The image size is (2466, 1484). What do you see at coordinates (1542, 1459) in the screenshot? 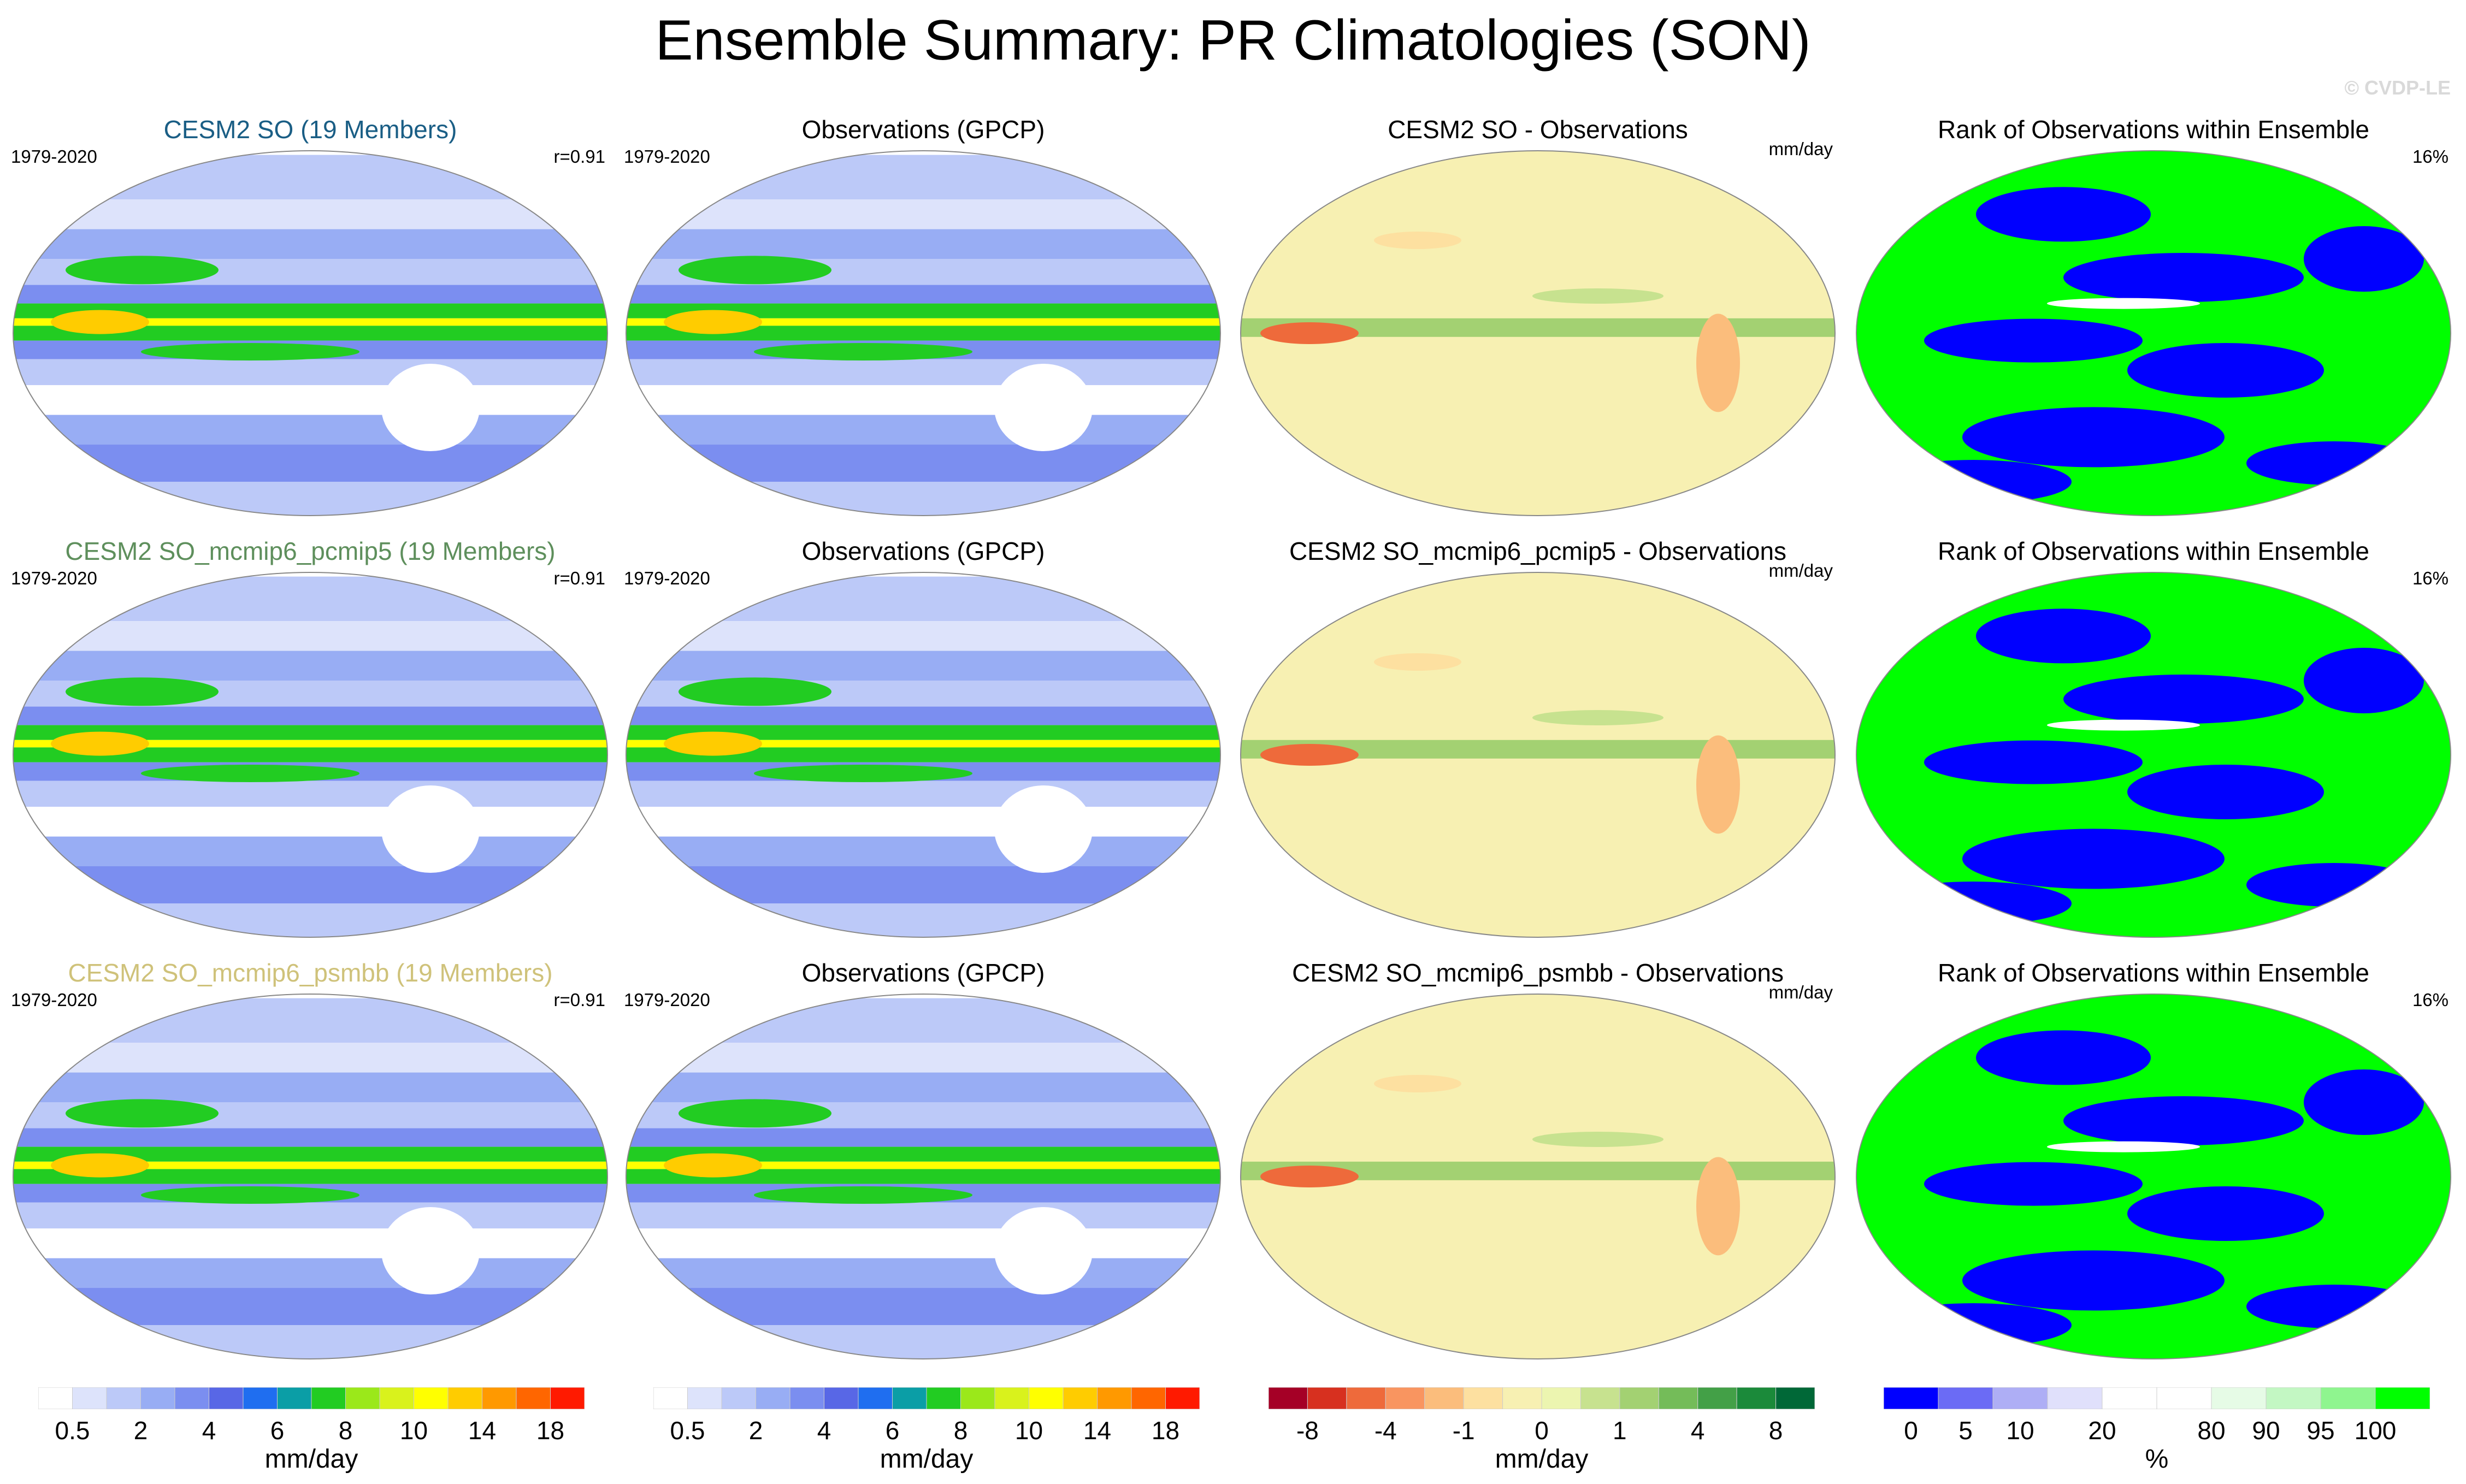
I see `difference-units: mm/day` at bounding box center [1542, 1459].